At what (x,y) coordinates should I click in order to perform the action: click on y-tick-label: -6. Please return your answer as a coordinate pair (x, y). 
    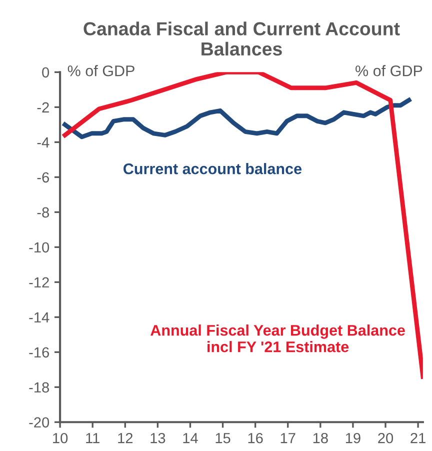
    Looking at the image, I should click on (43, 177).